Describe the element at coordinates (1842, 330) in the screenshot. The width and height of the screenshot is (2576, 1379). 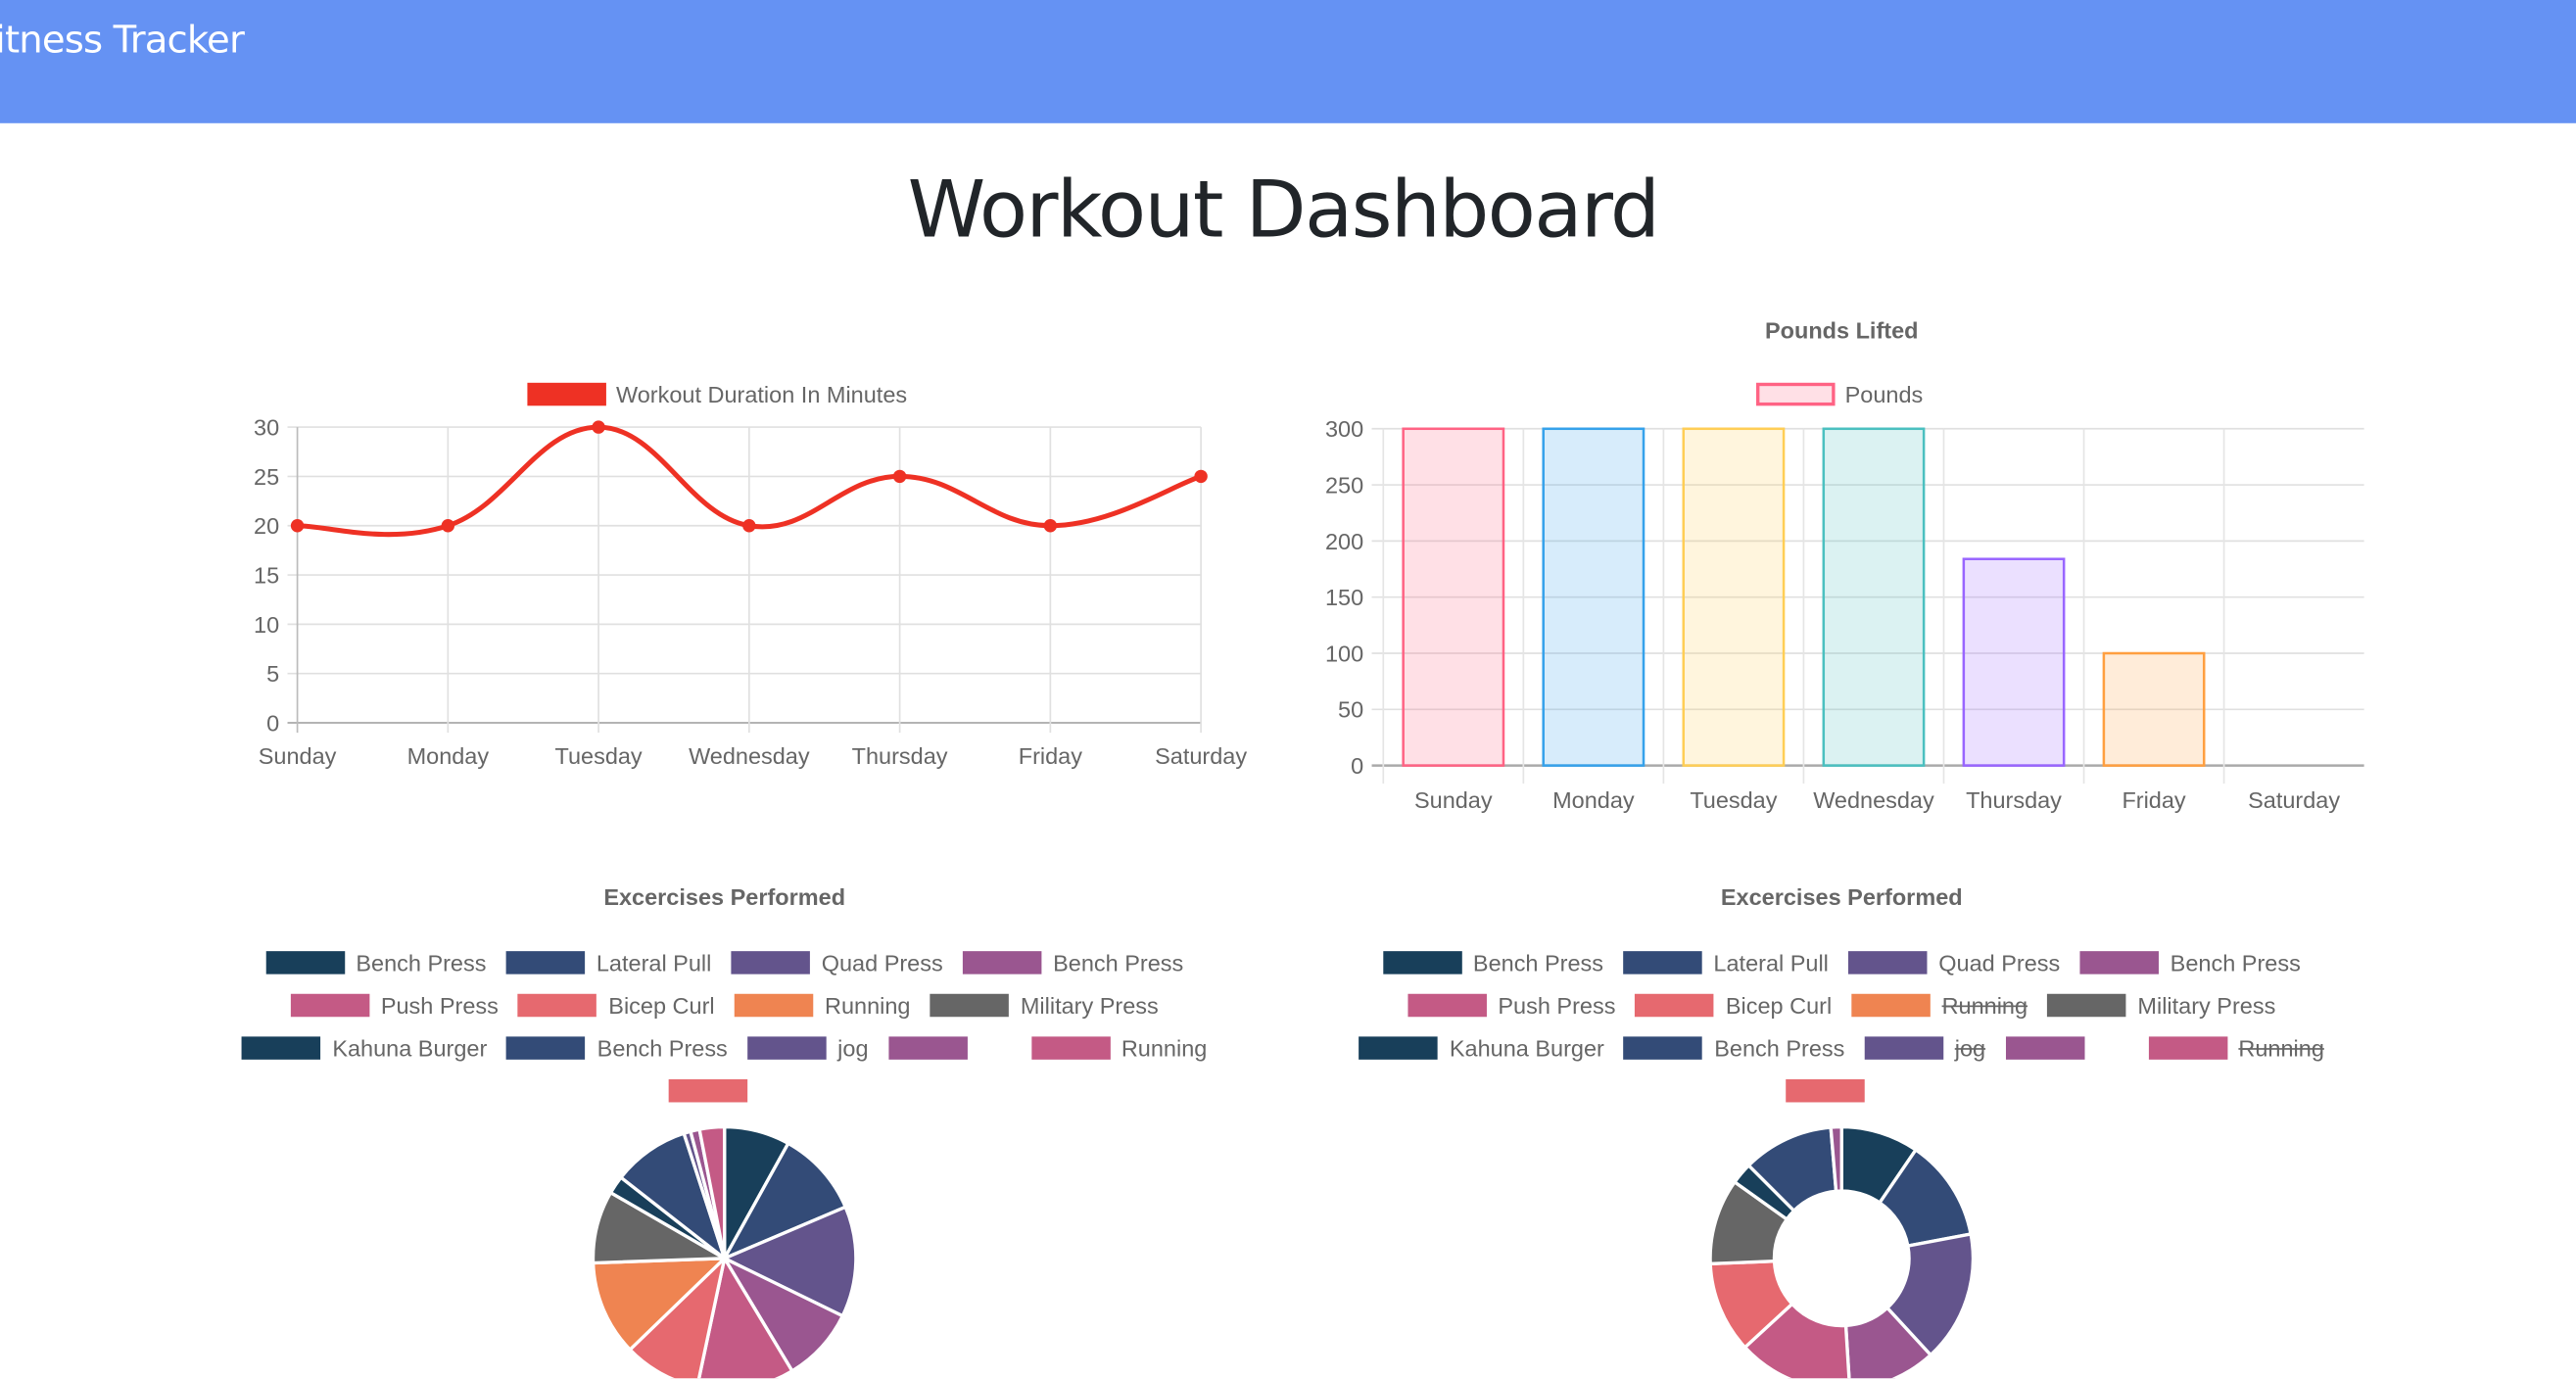
I see `bar-chart-title: Pounds Lifted` at that location.